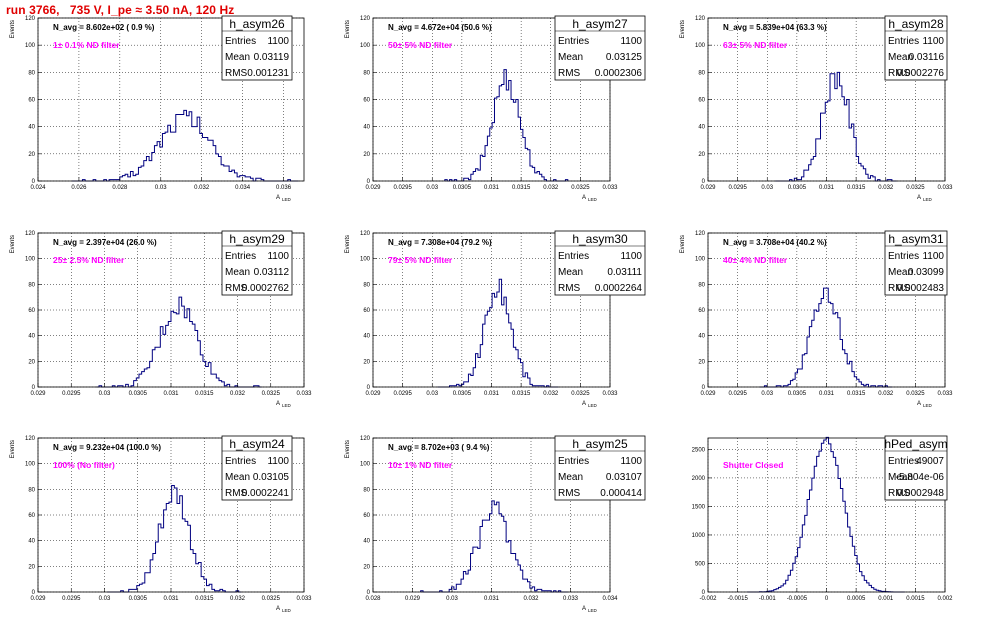 The image size is (996, 622). What do you see at coordinates (624, 272) in the screenshot?
I see `stat-value-mean: 0.03111` at bounding box center [624, 272].